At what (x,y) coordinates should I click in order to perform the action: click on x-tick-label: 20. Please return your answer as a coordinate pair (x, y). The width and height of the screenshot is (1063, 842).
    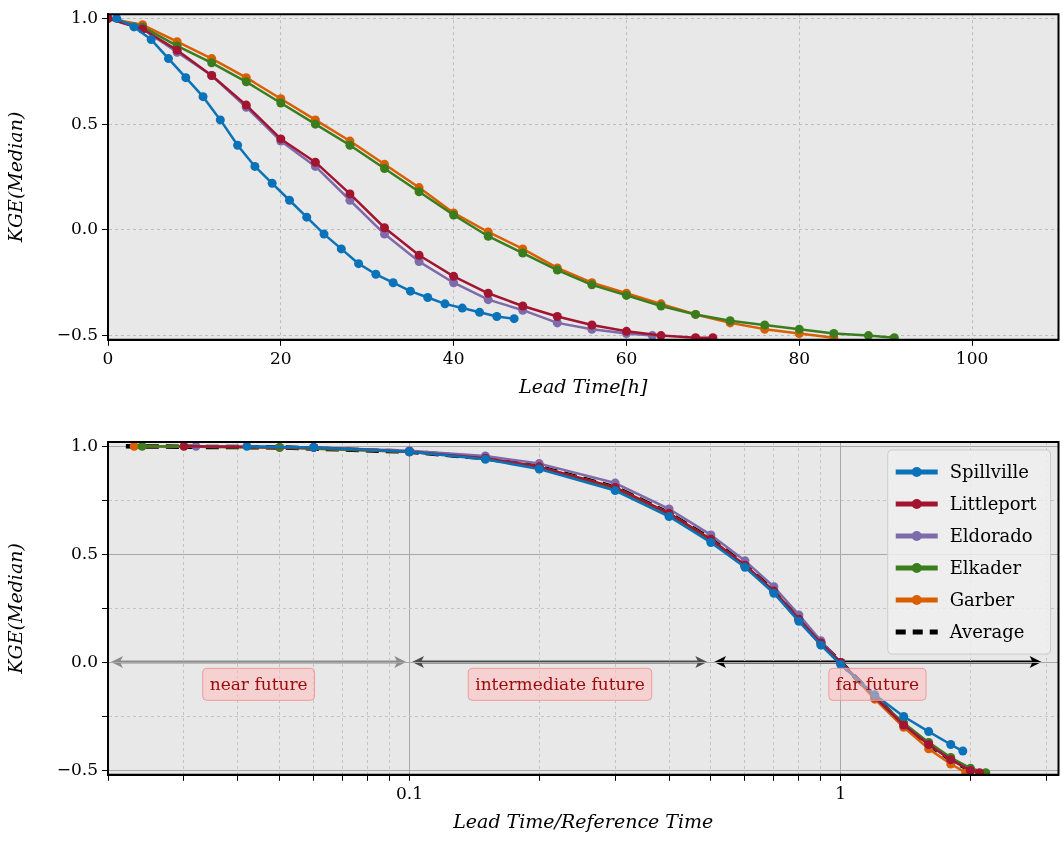
    Looking at the image, I should click on (281, 358).